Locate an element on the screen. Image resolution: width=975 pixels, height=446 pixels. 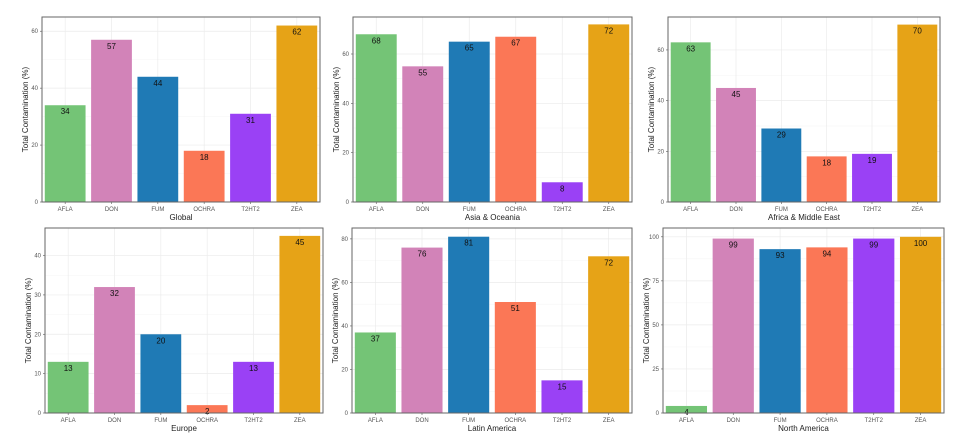
data-label: 34 is located at coordinates (65, 111).